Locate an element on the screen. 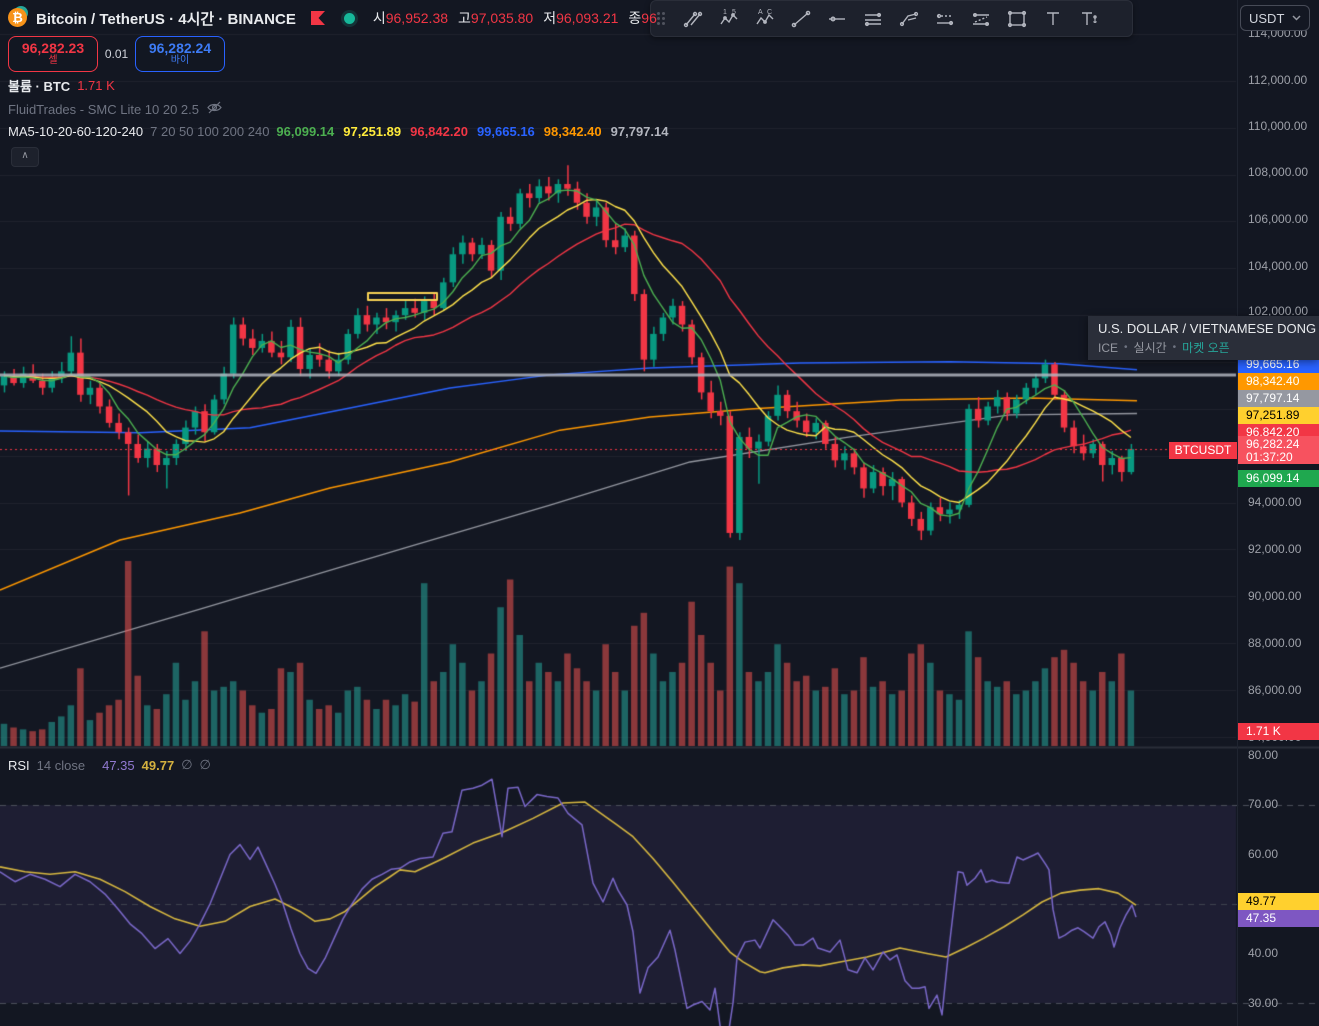 The height and width of the screenshot is (1026, 1319). axis-label: 80.00 is located at coordinates (1263, 755).